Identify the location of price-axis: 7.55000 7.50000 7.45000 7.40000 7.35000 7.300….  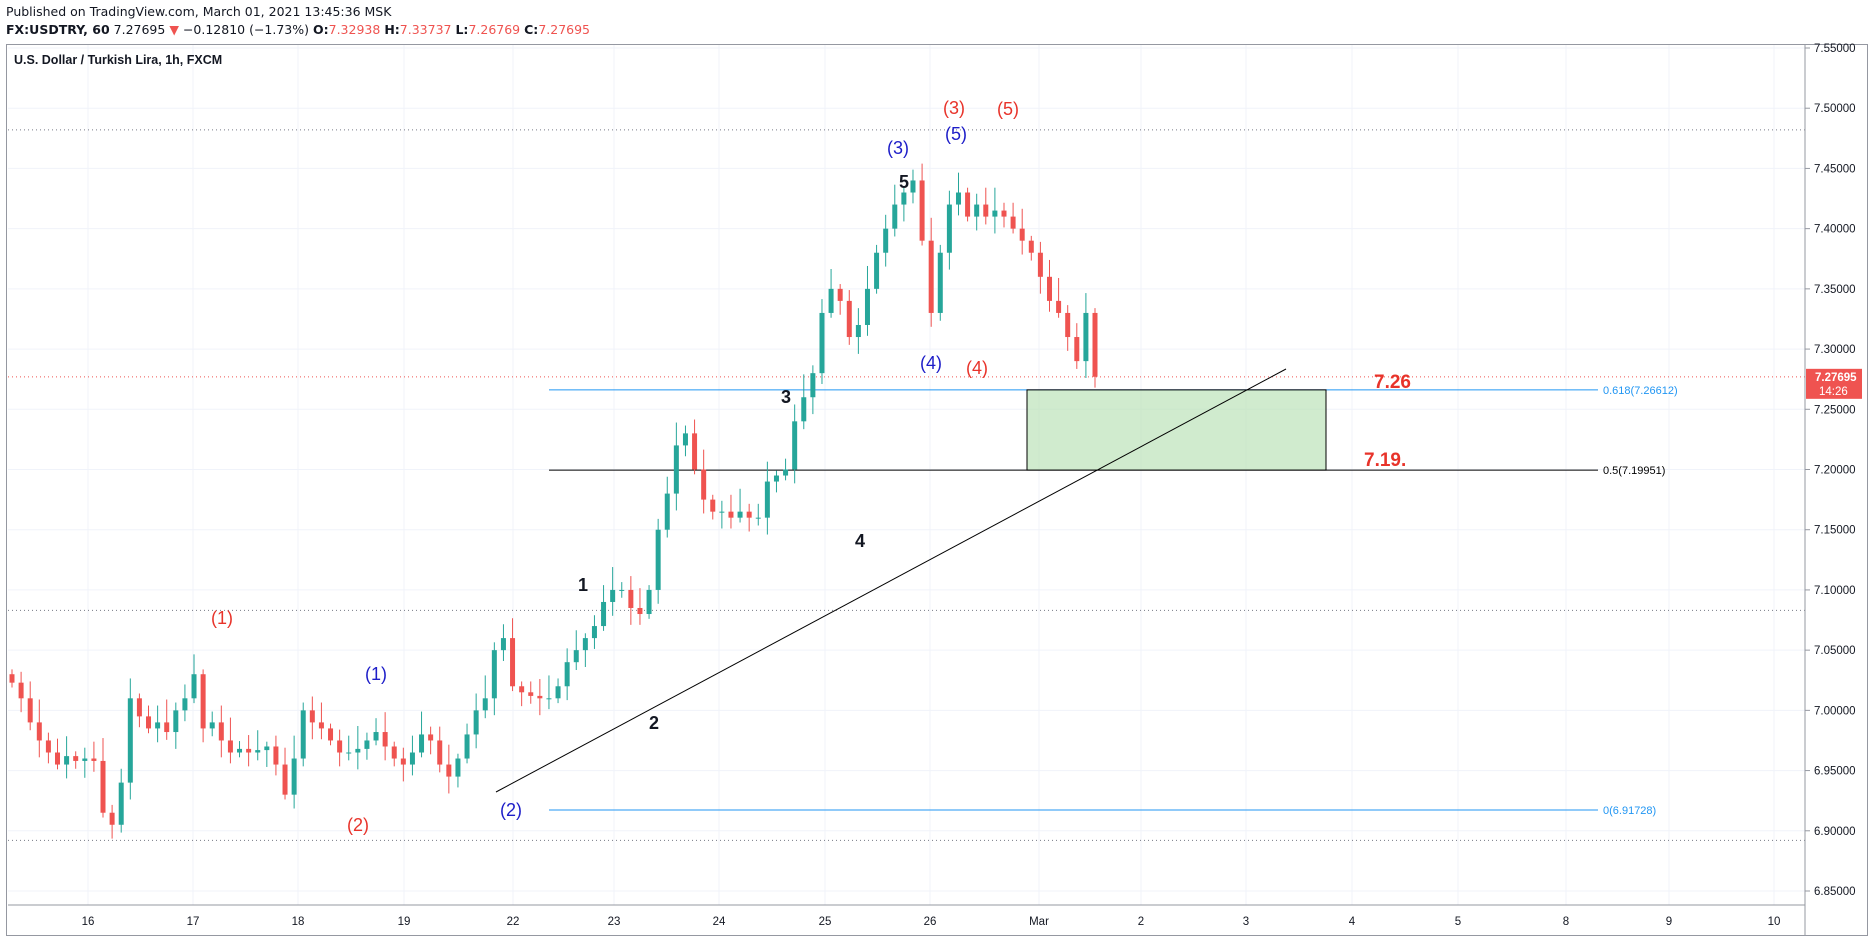
(1833, 489).